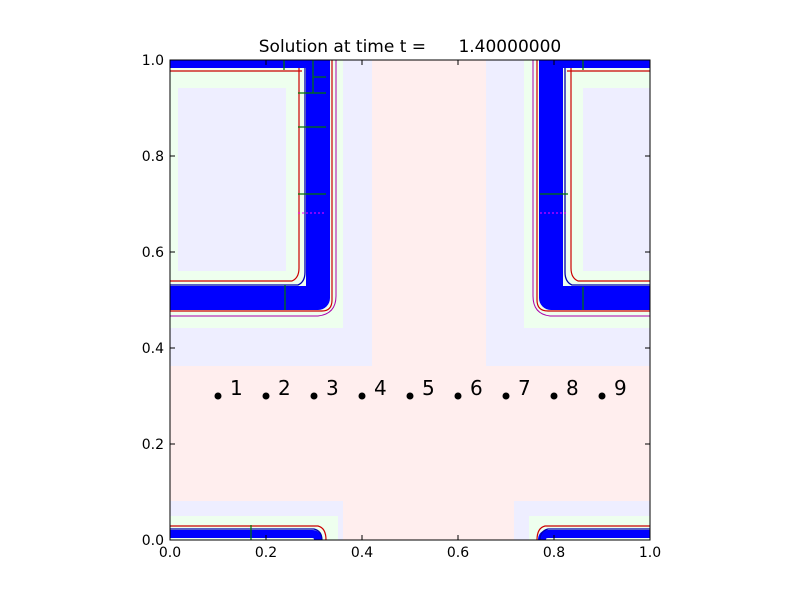 This screenshot has height=600, width=800. What do you see at coordinates (650, 553) in the screenshot?
I see `x-tick-label: 1.0` at bounding box center [650, 553].